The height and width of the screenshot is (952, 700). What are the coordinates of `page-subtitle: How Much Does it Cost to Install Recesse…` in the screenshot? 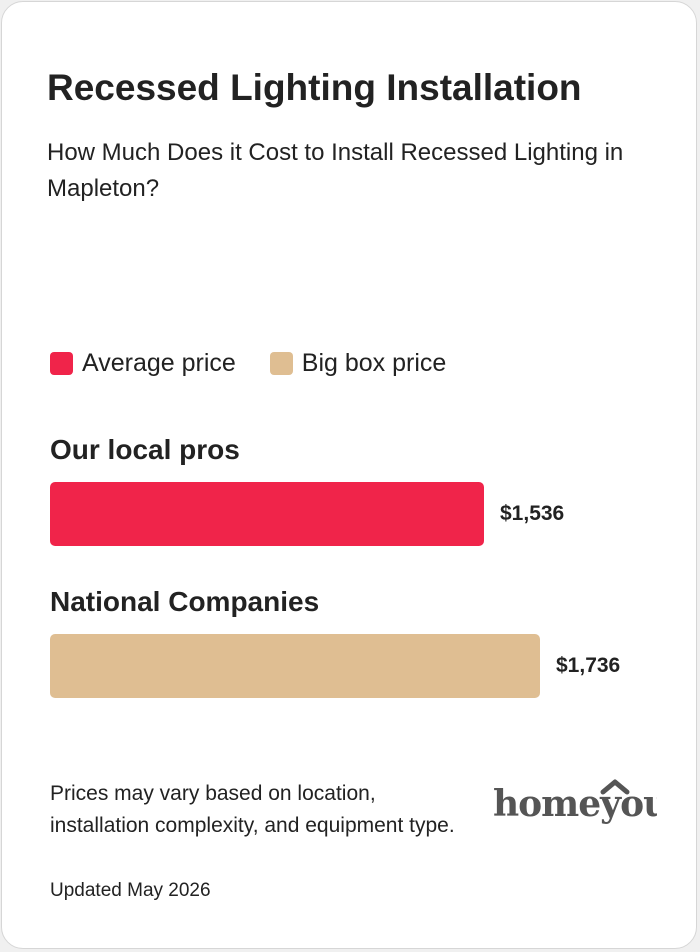 It's located at (335, 170).